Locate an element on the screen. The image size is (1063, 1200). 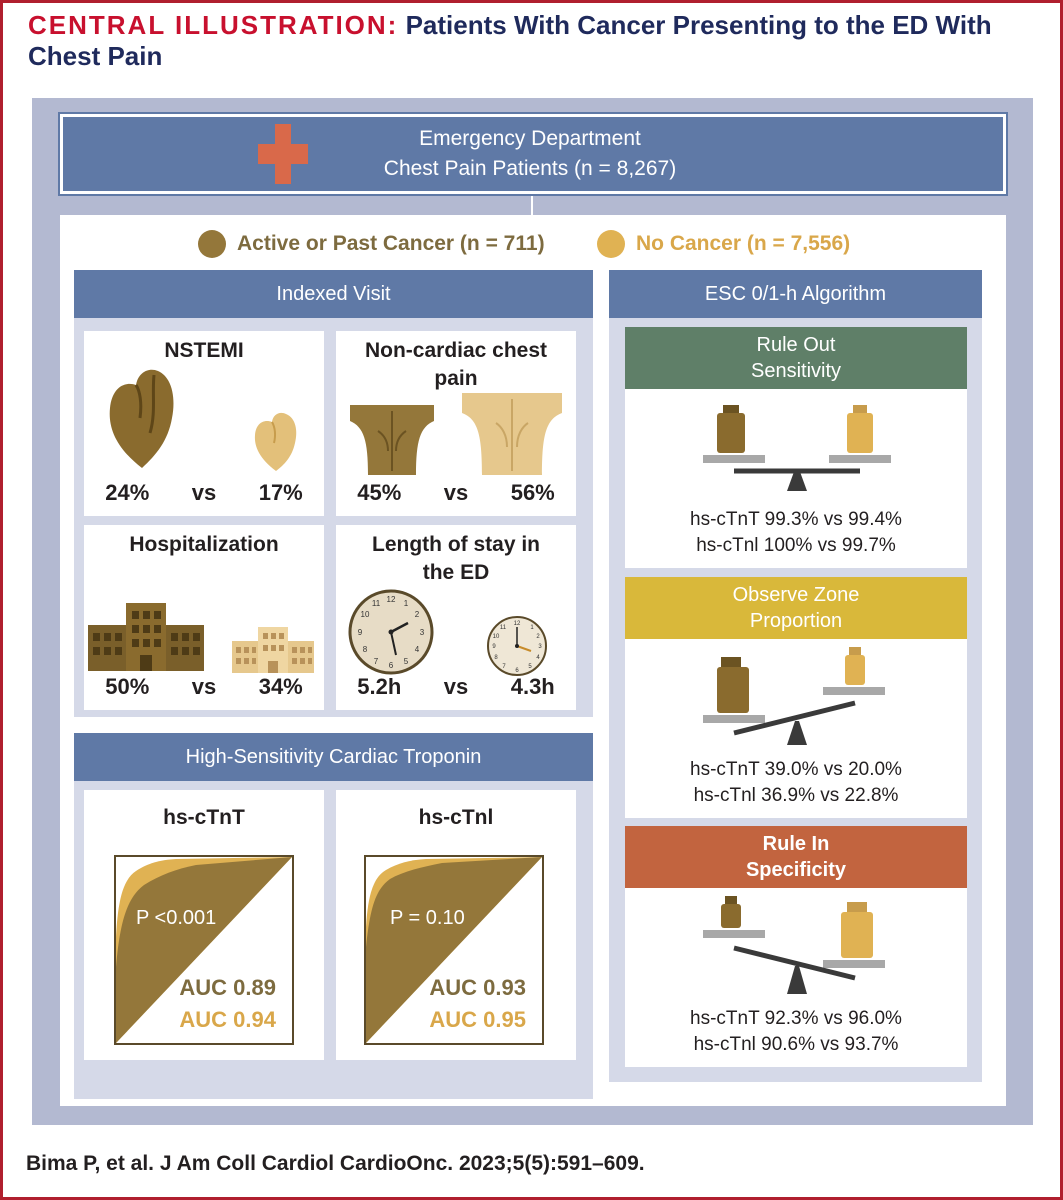
hs-ctni-cell: hs-cTnl P = 0.10 AUC 0.93 AUC 0.95 is located at coordinates (456, 925).